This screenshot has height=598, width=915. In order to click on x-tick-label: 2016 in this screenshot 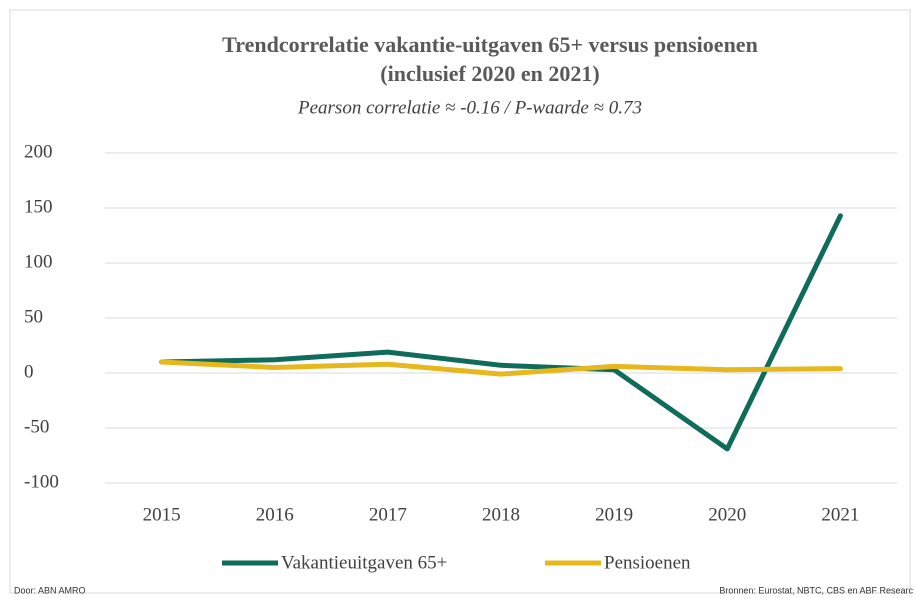, I will do `click(275, 514)`.